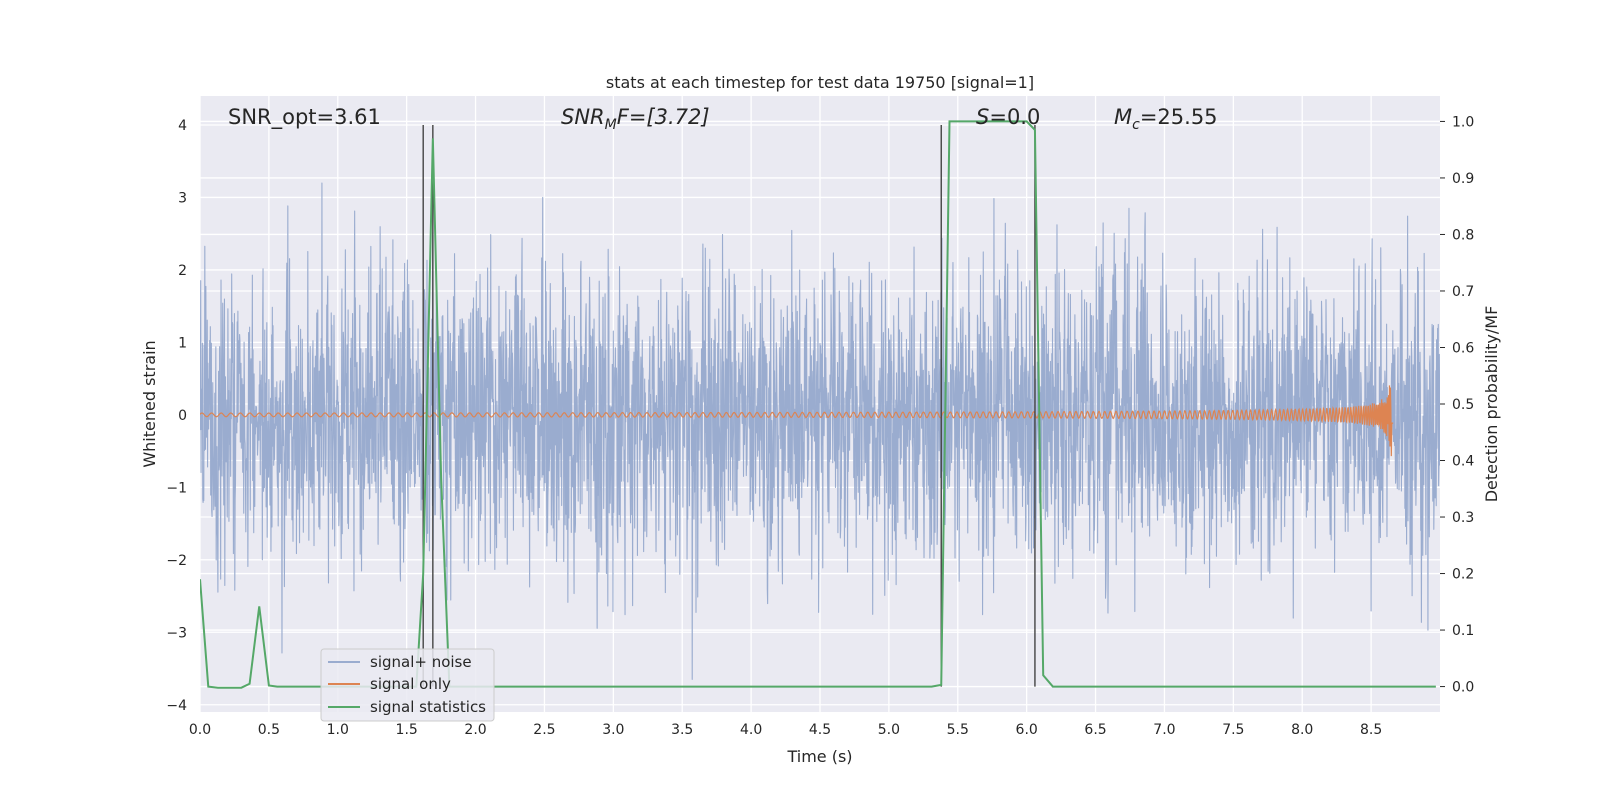  What do you see at coordinates (1179, 117) in the screenshot?
I see `annotation-mc-rest: =25.55` at bounding box center [1179, 117].